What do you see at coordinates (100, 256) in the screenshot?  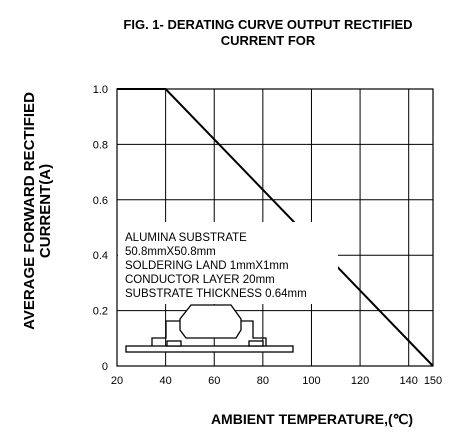 I see `y-tick-label-2: 0.4` at bounding box center [100, 256].